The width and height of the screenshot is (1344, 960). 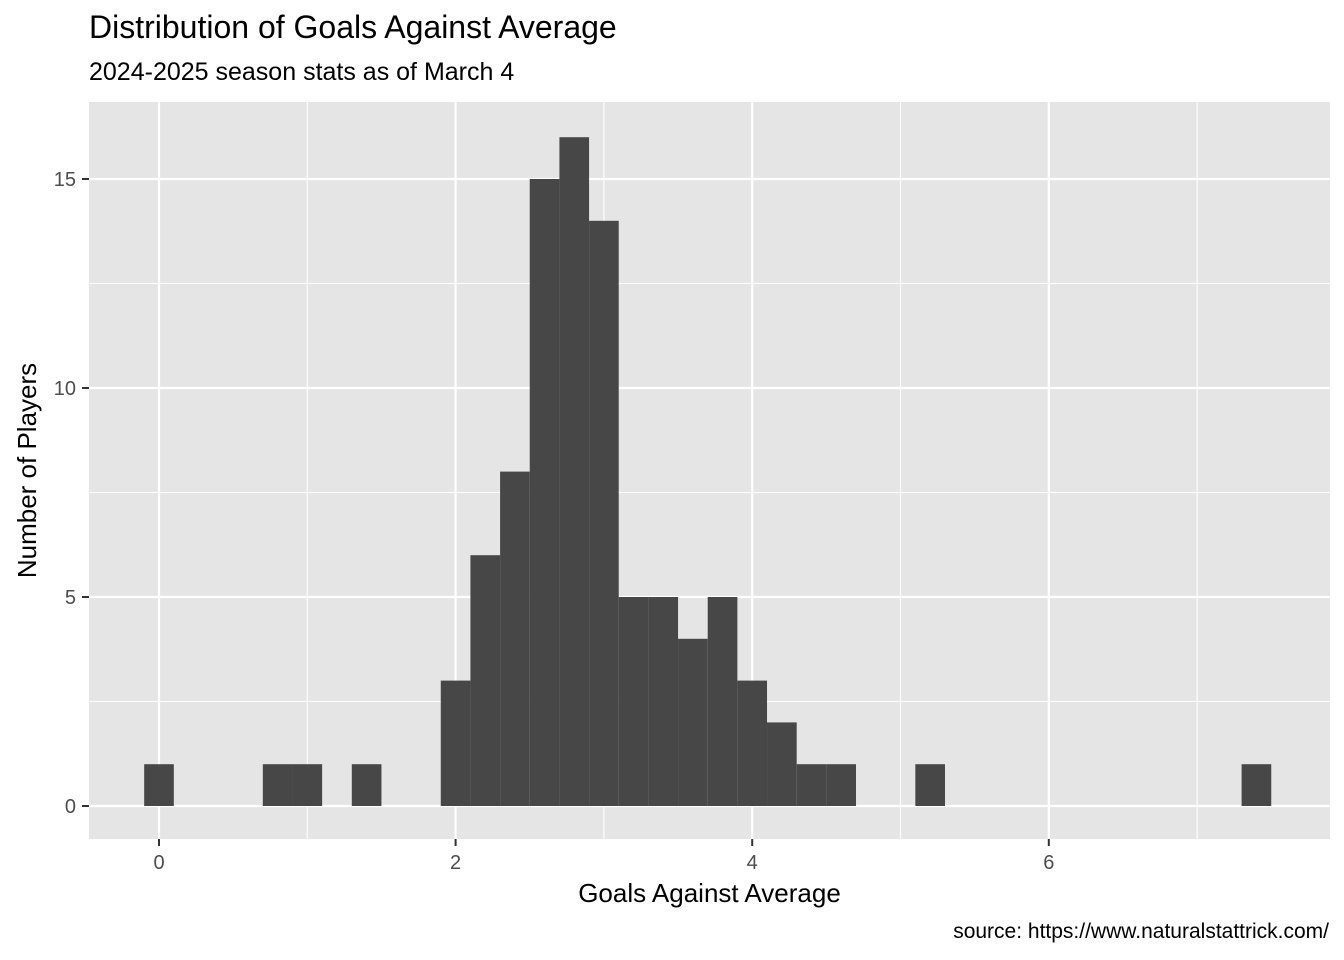 What do you see at coordinates (302, 72) in the screenshot?
I see `chart-subtitle: 2024-2025 season stats as of March 4` at bounding box center [302, 72].